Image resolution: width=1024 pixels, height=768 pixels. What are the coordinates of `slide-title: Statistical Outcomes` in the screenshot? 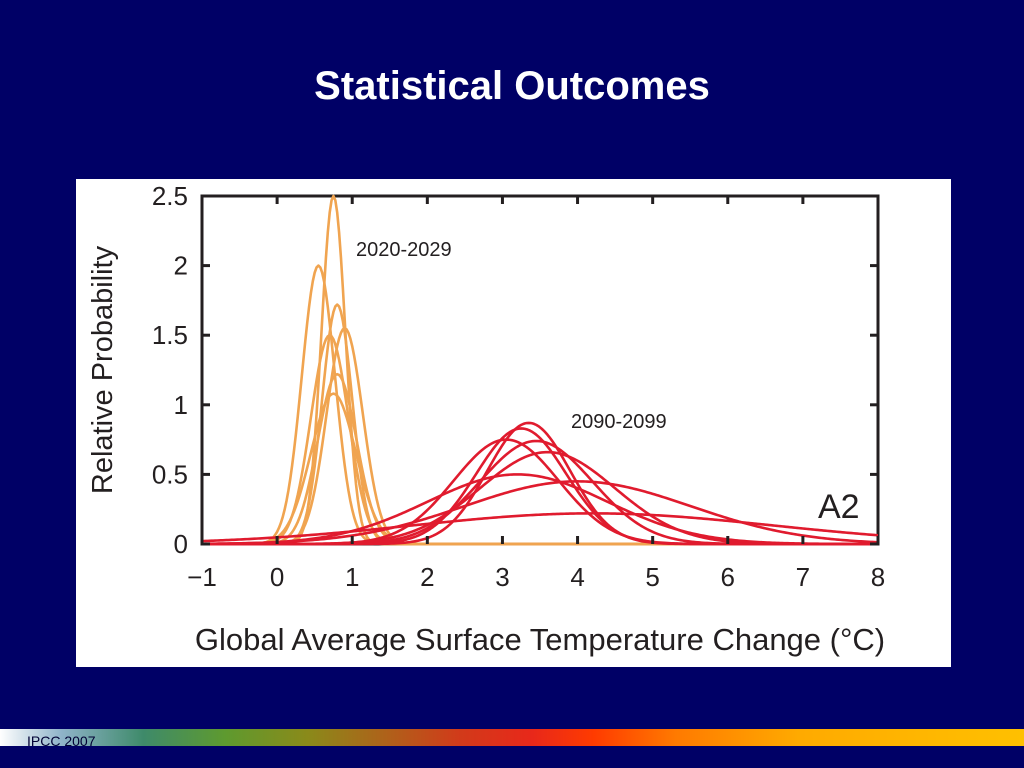 It's located at (512, 86).